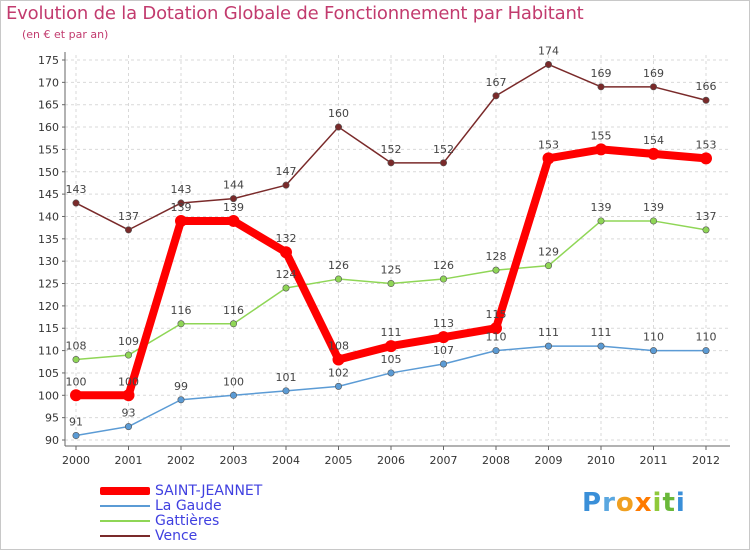  Describe the element at coordinates (48, 216) in the screenshot. I see `y-tick-label: 140` at that location.